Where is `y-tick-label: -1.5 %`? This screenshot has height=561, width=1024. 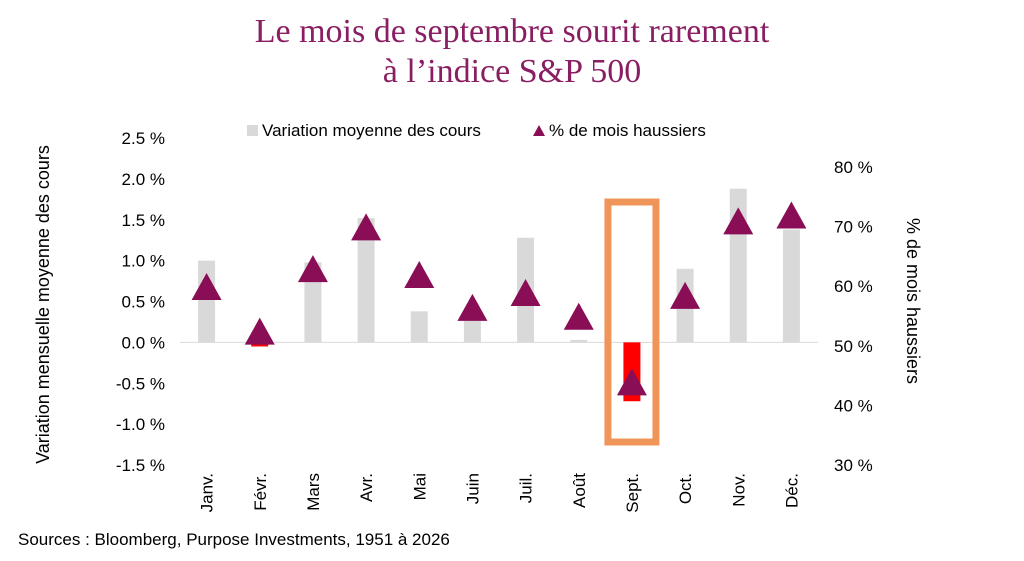 y-tick-label: -1.5 % is located at coordinates (140, 465).